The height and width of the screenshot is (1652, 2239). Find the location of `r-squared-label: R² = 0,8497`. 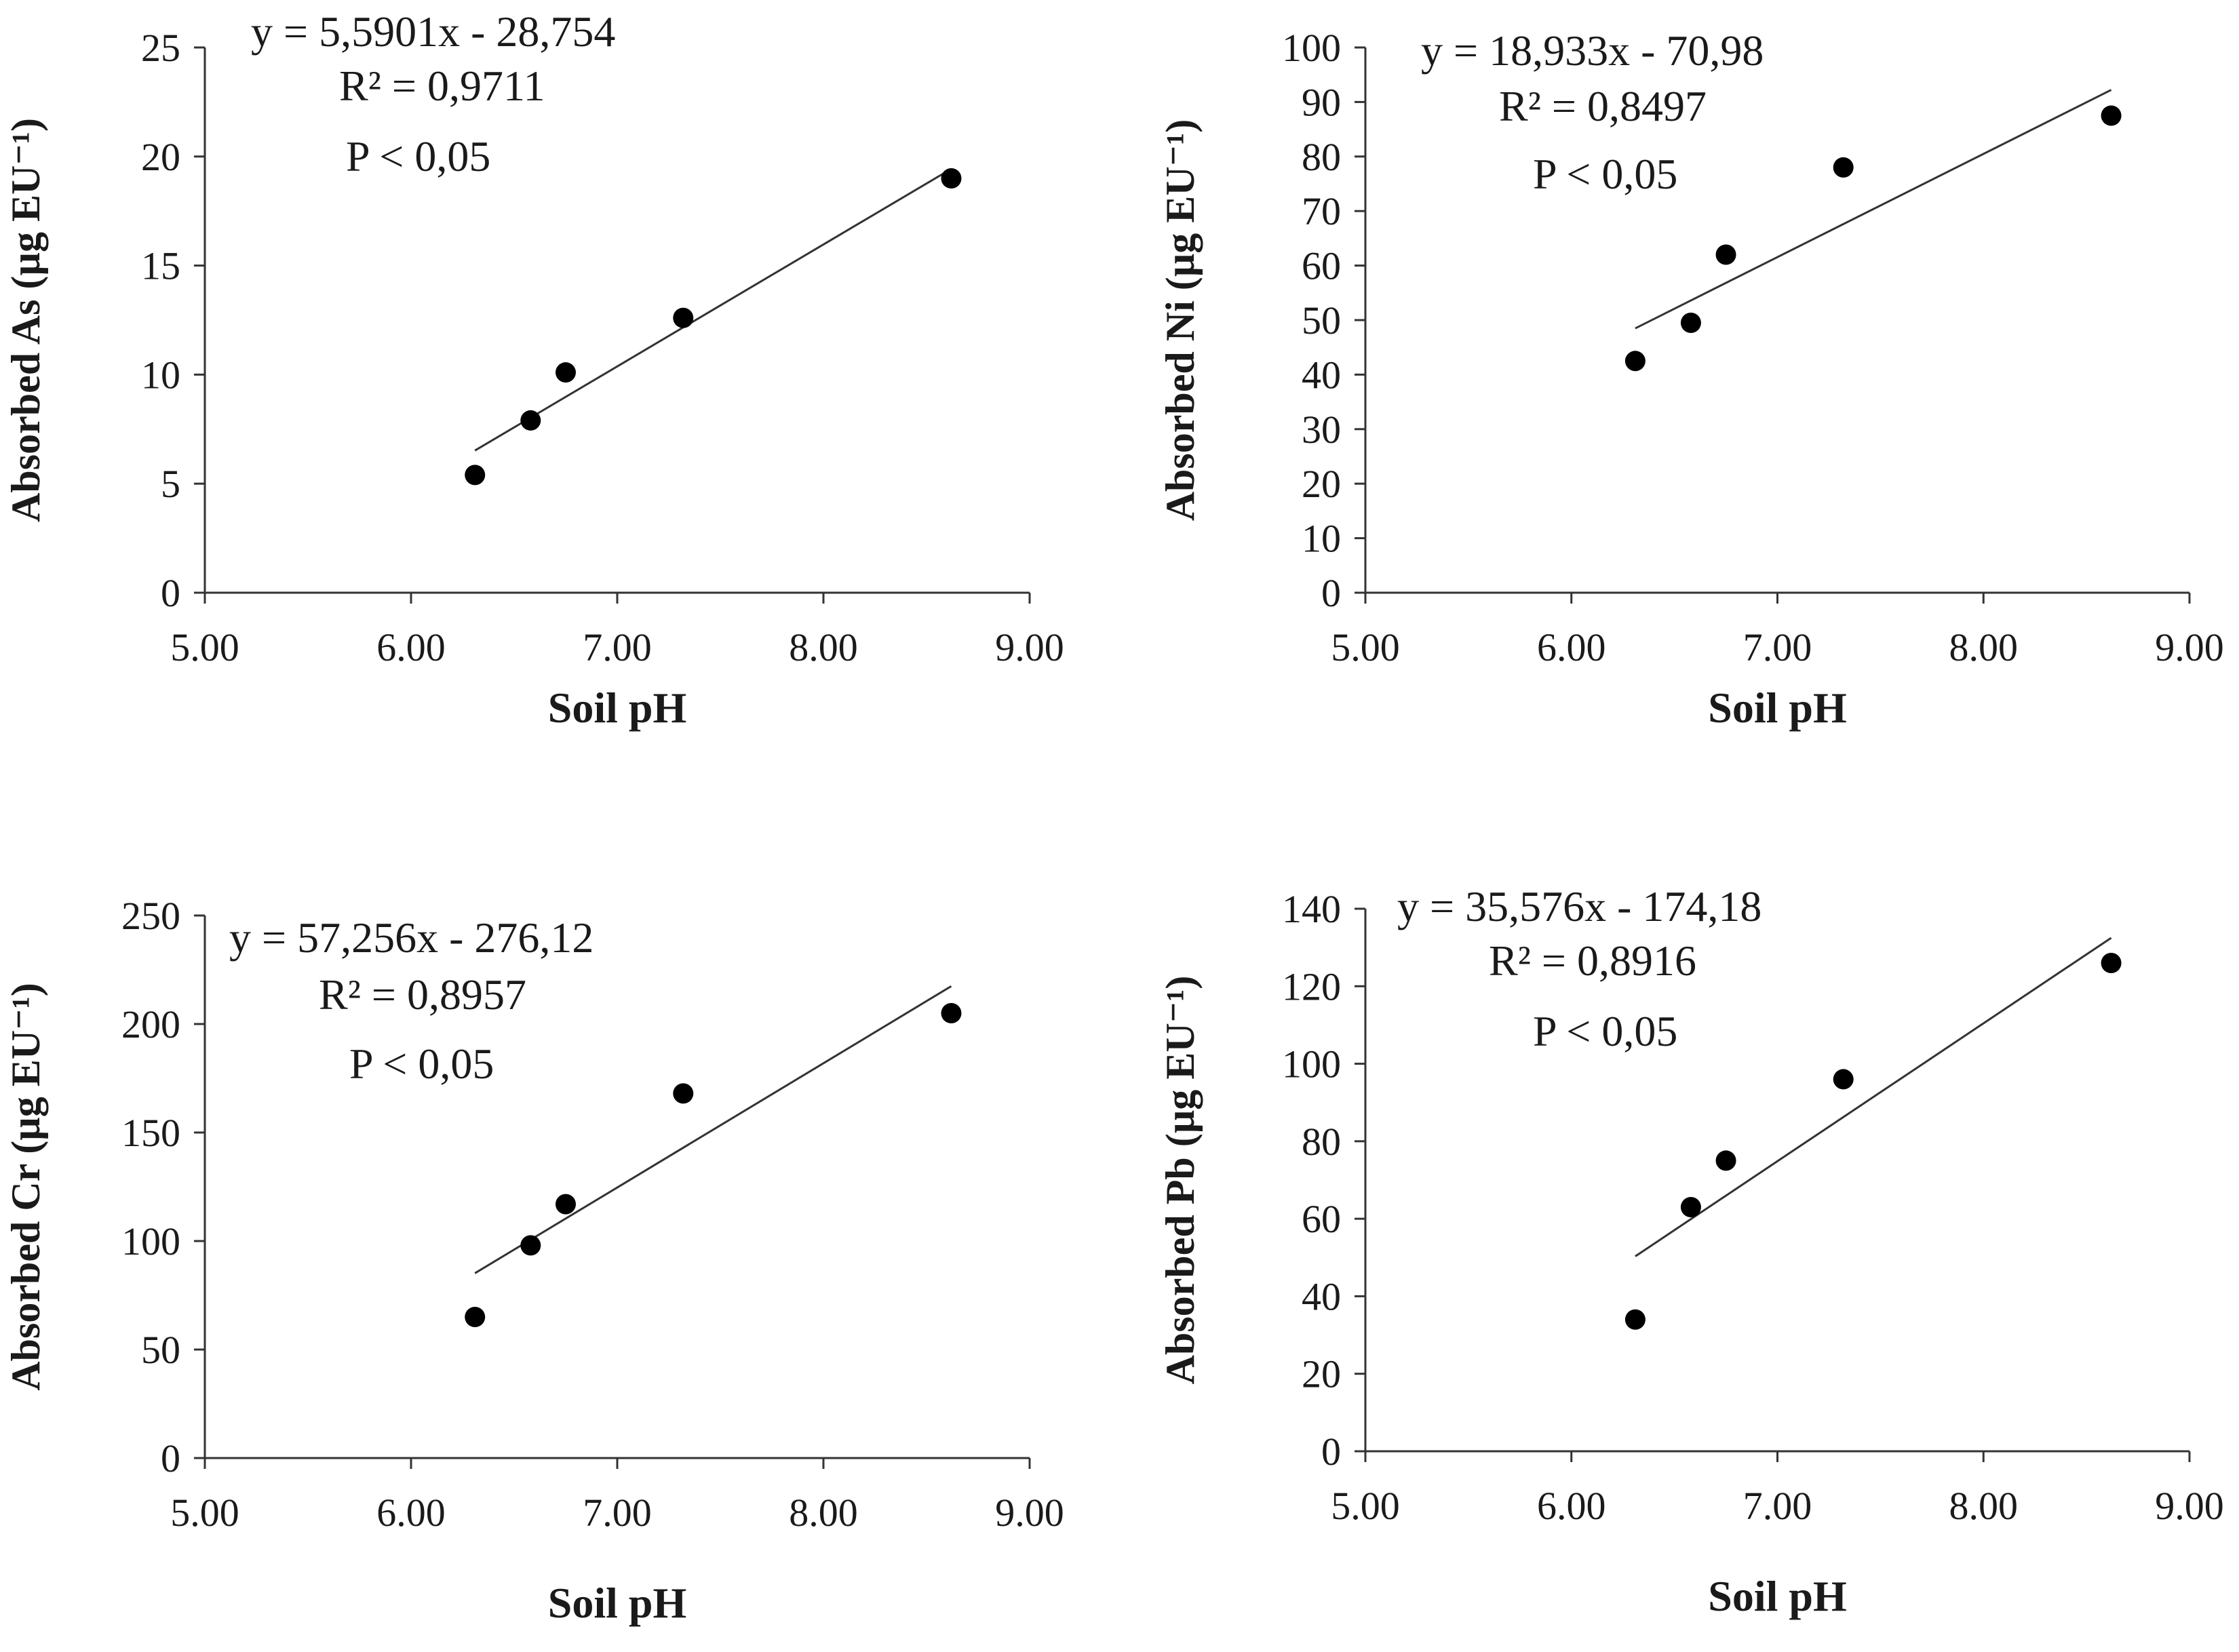

r-squared-label: R² = 0,8497 is located at coordinates (1603, 106).